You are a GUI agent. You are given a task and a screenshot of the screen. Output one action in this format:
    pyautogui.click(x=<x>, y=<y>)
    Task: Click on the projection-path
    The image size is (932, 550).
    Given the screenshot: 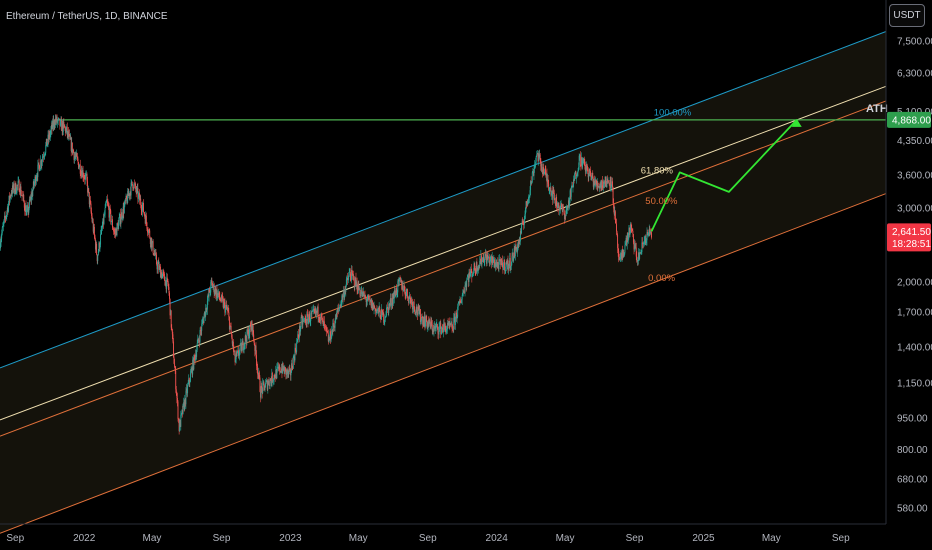 What is the action you would take?
    pyautogui.click(x=726, y=175)
    